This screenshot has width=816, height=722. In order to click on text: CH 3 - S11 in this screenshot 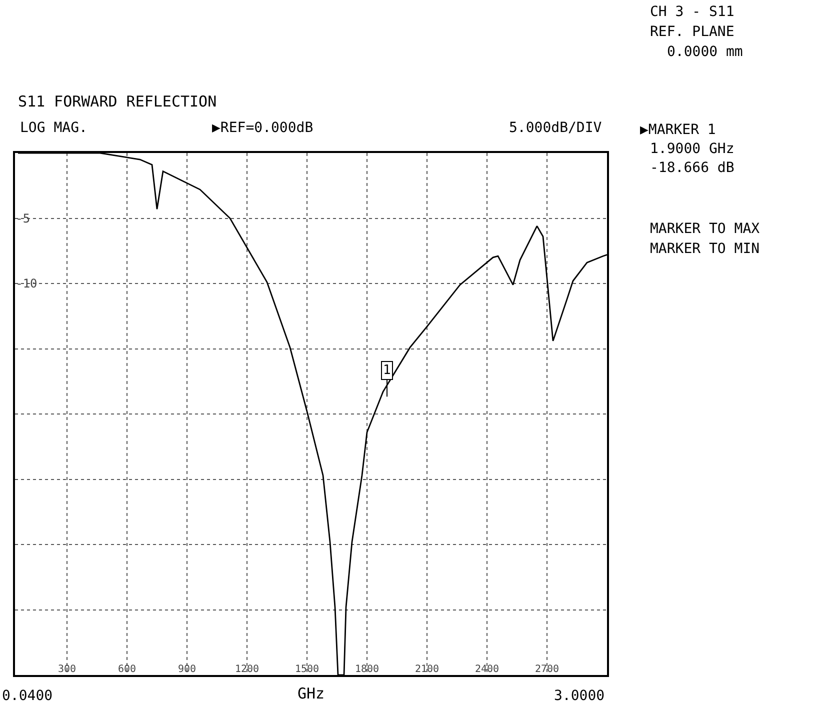, I will do `click(692, 12)`.